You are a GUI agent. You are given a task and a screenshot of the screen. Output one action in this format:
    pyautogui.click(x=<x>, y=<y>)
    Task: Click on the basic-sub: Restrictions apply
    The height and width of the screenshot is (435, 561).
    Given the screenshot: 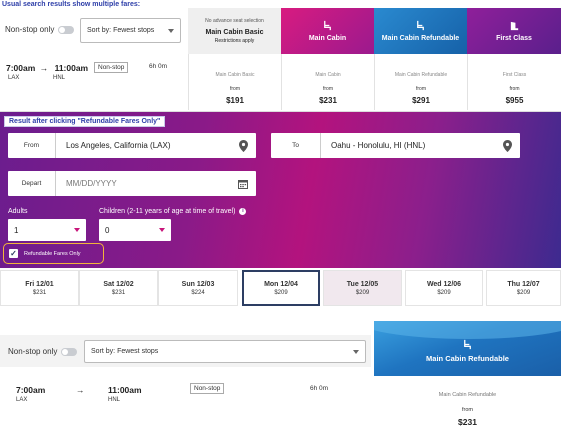 What is the action you would take?
    pyautogui.click(x=234, y=41)
    